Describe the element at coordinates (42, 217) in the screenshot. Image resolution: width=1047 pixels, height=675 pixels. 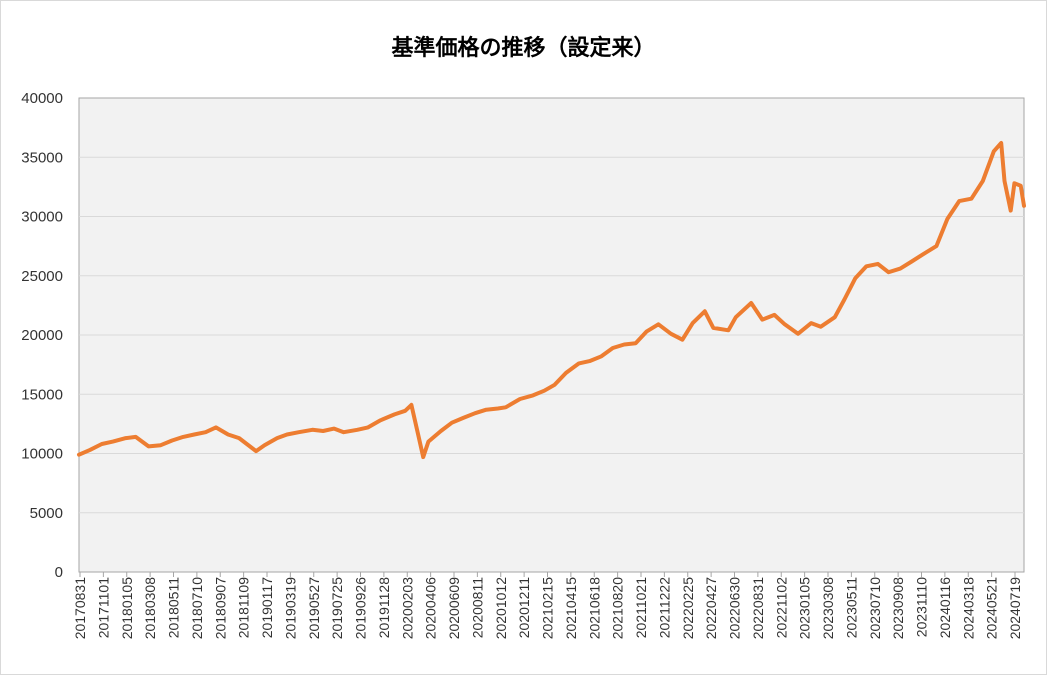
I see `y-tick-label: 30000` at that location.